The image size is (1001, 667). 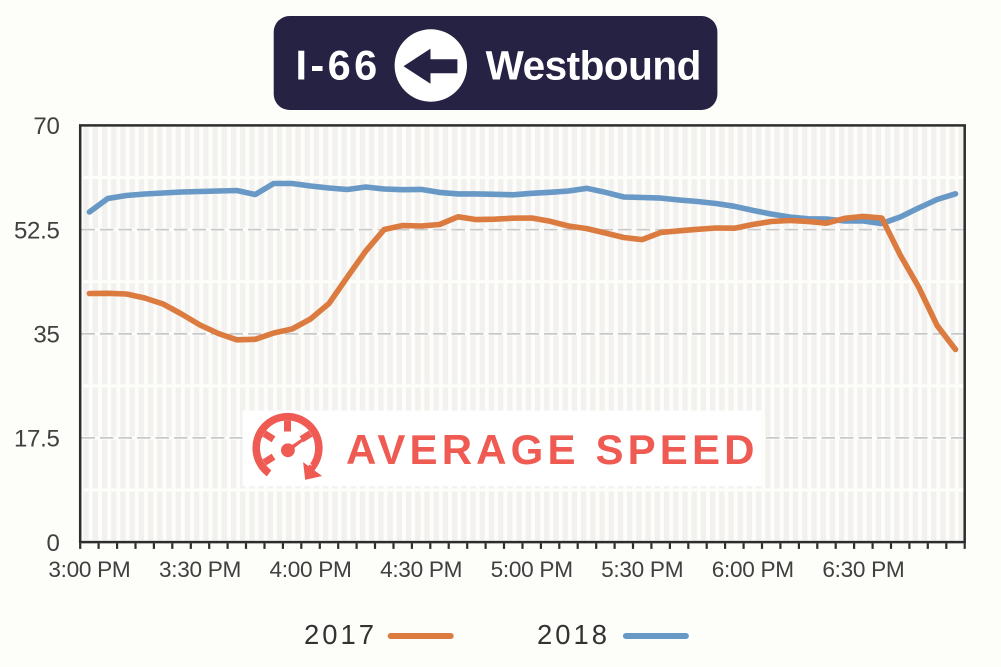 I want to click on svg-text: 6:00 PM, so click(x=753, y=569).